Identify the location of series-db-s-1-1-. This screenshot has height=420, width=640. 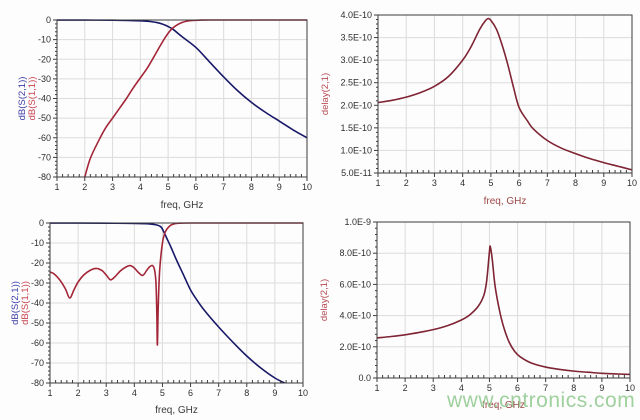
(176, 284).